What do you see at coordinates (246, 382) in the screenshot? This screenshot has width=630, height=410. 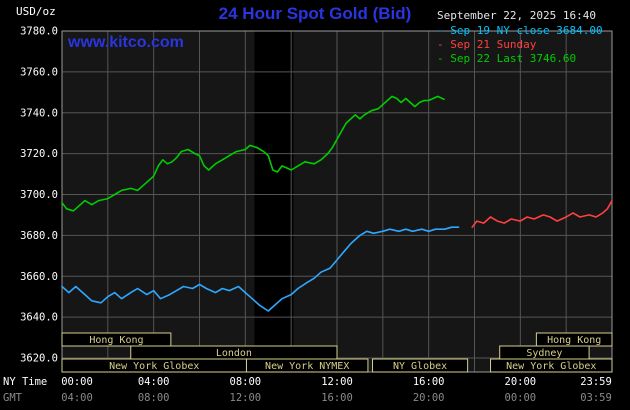 I see `x-tick-ny-label: 08:00` at bounding box center [246, 382].